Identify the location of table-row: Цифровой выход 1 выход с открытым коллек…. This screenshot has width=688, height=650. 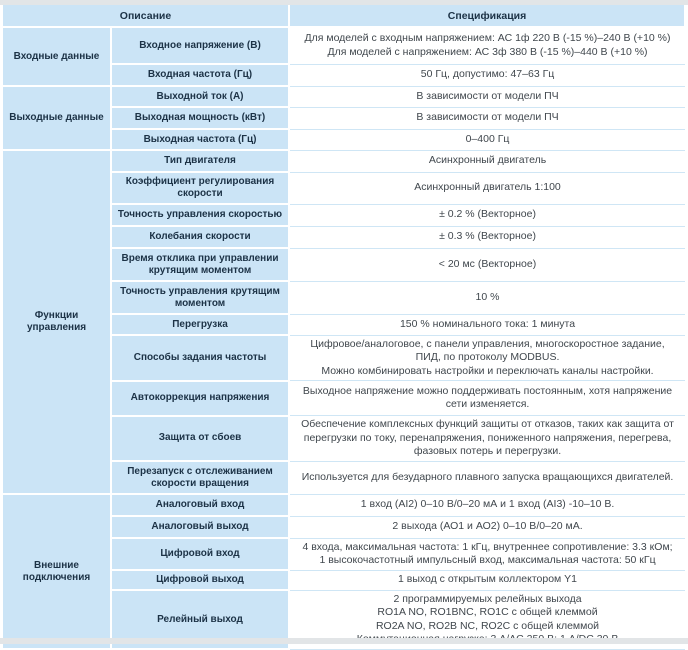
(344, 580).